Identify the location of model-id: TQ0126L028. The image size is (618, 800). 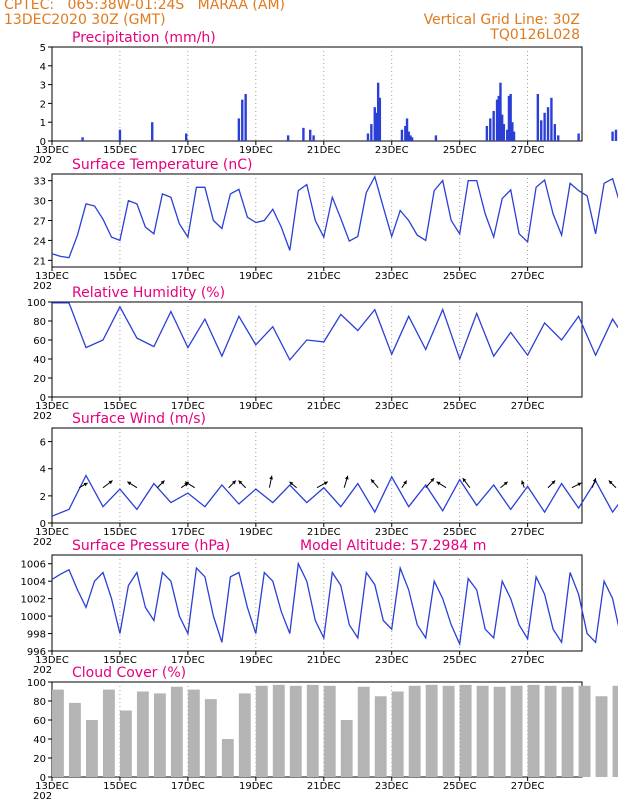
(535, 35).